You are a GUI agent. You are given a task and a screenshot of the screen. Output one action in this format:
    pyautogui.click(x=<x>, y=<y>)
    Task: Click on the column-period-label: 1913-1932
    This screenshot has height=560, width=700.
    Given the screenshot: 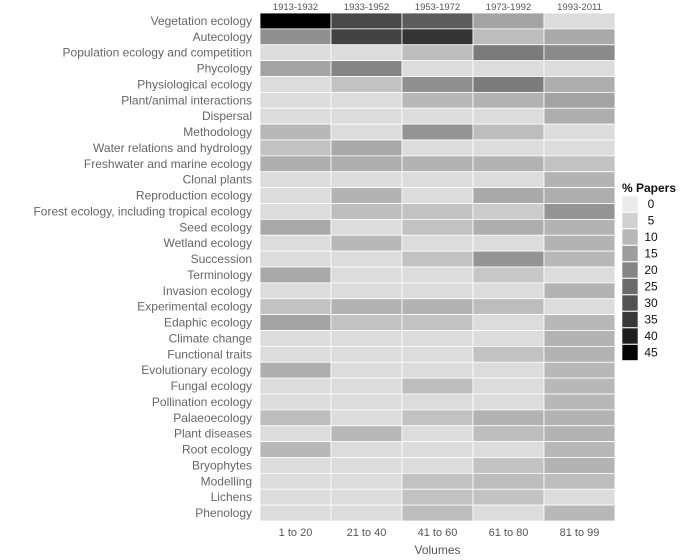 What is the action you would take?
    pyautogui.click(x=295, y=7)
    